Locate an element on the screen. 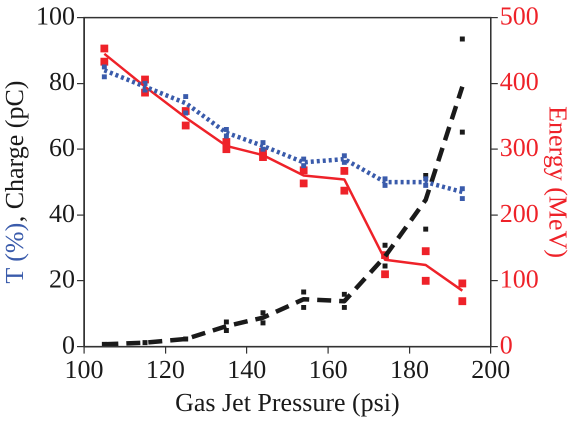 Image resolution: width=576 pixels, height=424 pixels. y-tick-label: 100 is located at coordinates (55, 15).